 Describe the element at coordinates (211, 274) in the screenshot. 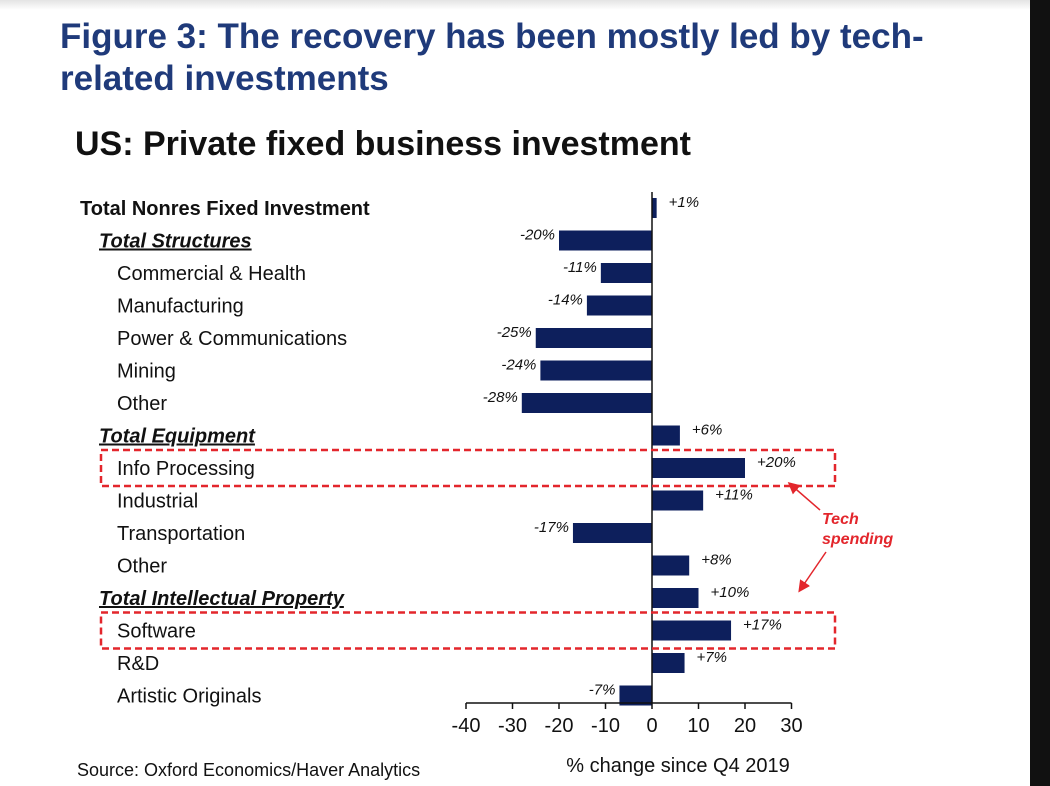

I see `category-label: Commercial & Health` at that location.